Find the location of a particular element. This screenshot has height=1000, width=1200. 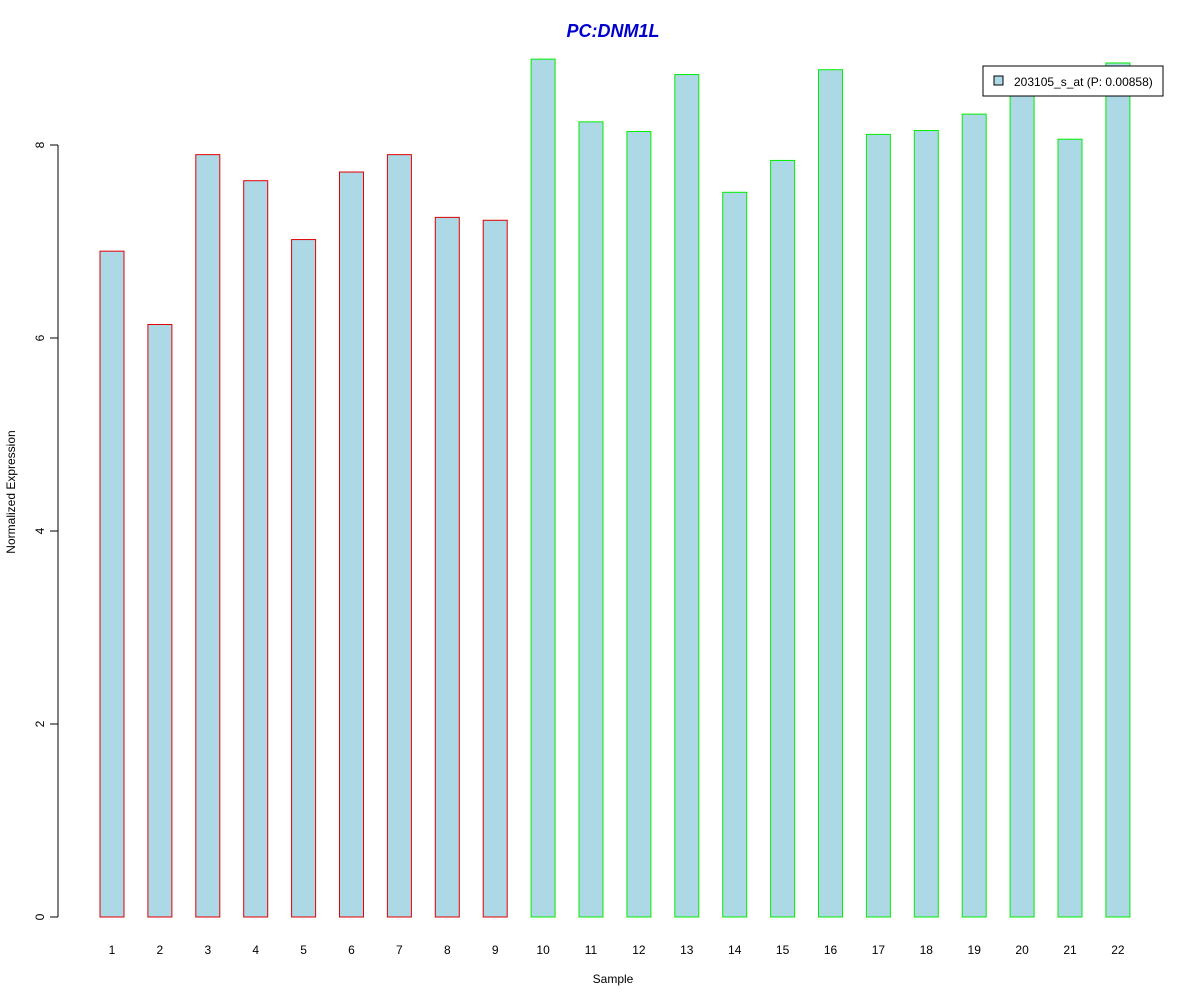

x-tick-label-1: 1 is located at coordinates (112, 950).